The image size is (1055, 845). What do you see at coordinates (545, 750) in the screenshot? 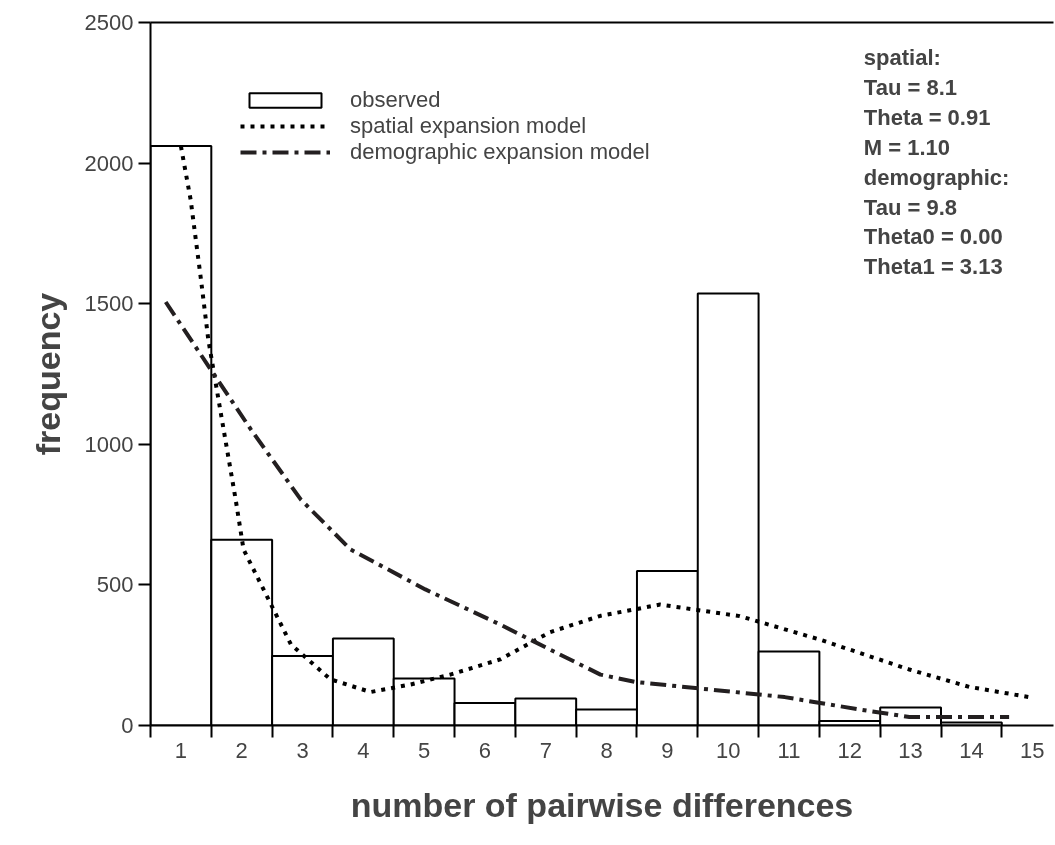
I see `x-tick-label: 7` at bounding box center [545, 750].